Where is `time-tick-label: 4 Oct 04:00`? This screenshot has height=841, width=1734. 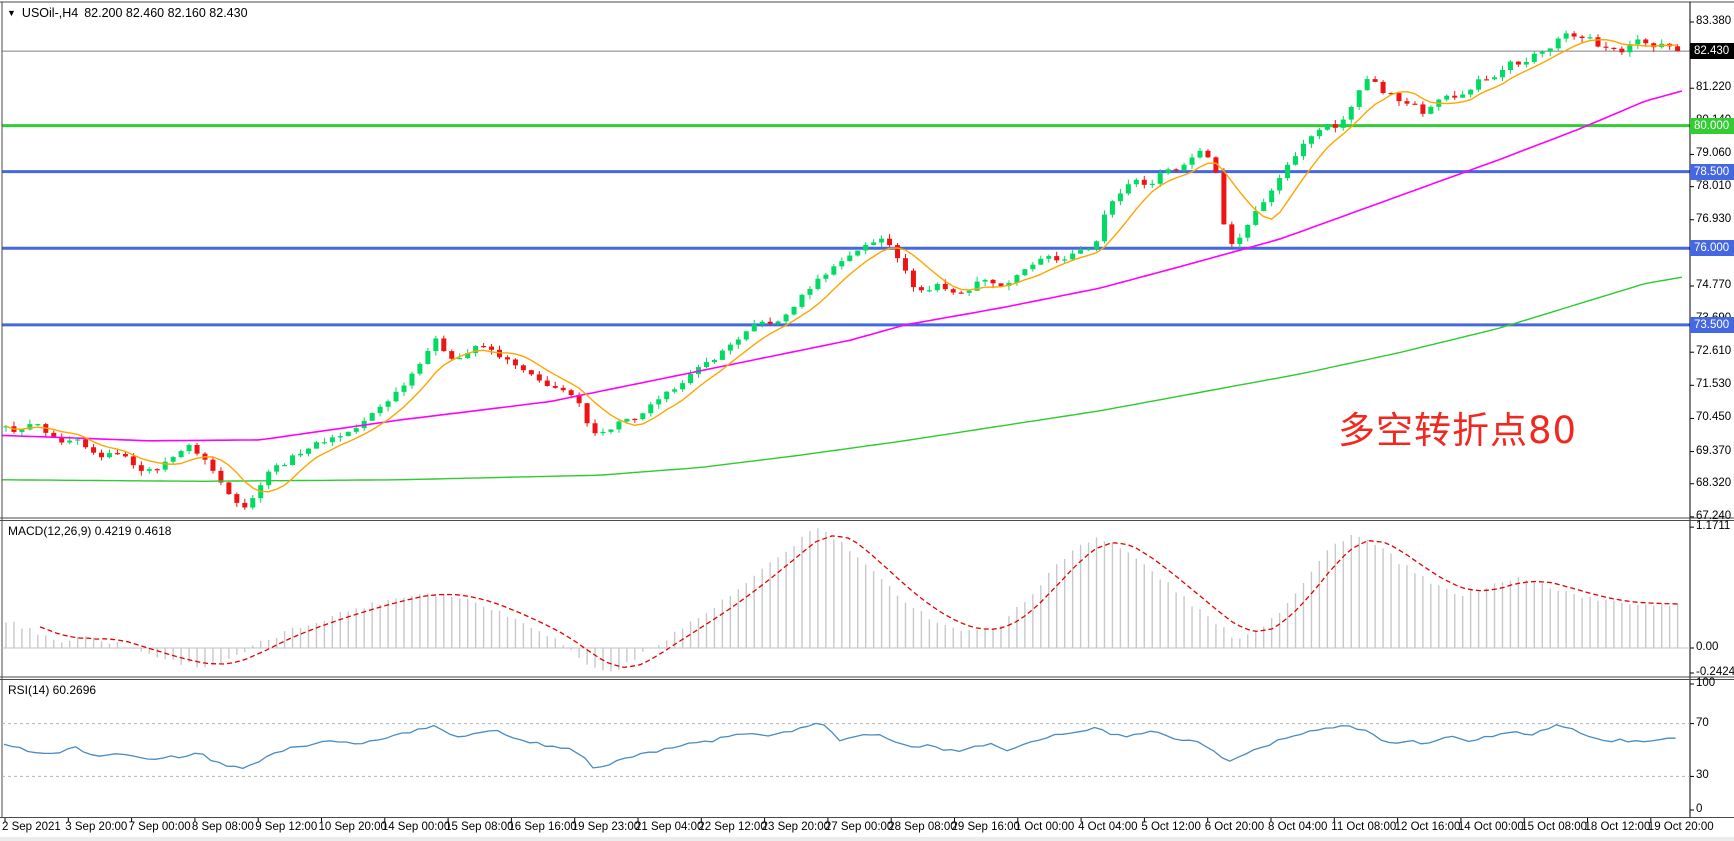
time-tick-label: 4 Oct 04:00 is located at coordinates (1108, 827).